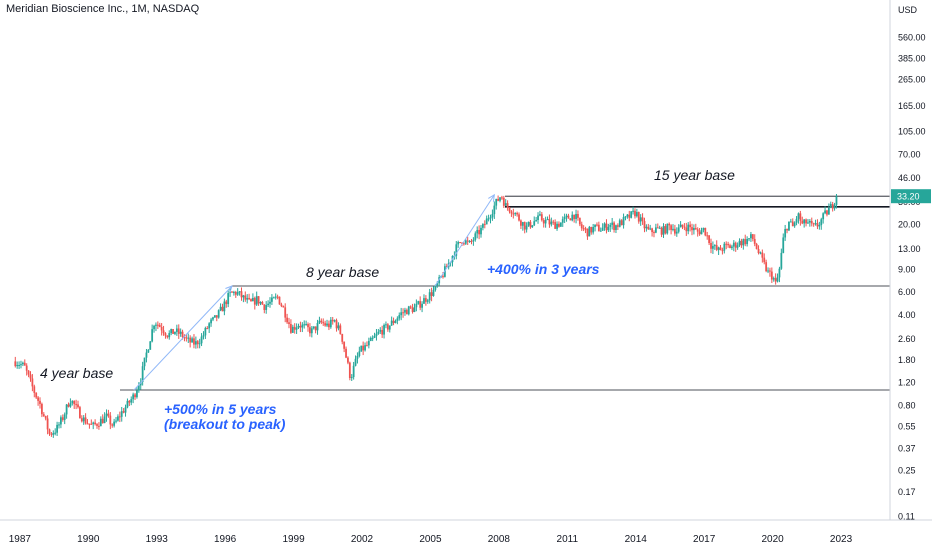 This screenshot has height=550, width=932. What do you see at coordinates (911, 260) in the screenshot?
I see `y-axis-panel` at bounding box center [911, 260].